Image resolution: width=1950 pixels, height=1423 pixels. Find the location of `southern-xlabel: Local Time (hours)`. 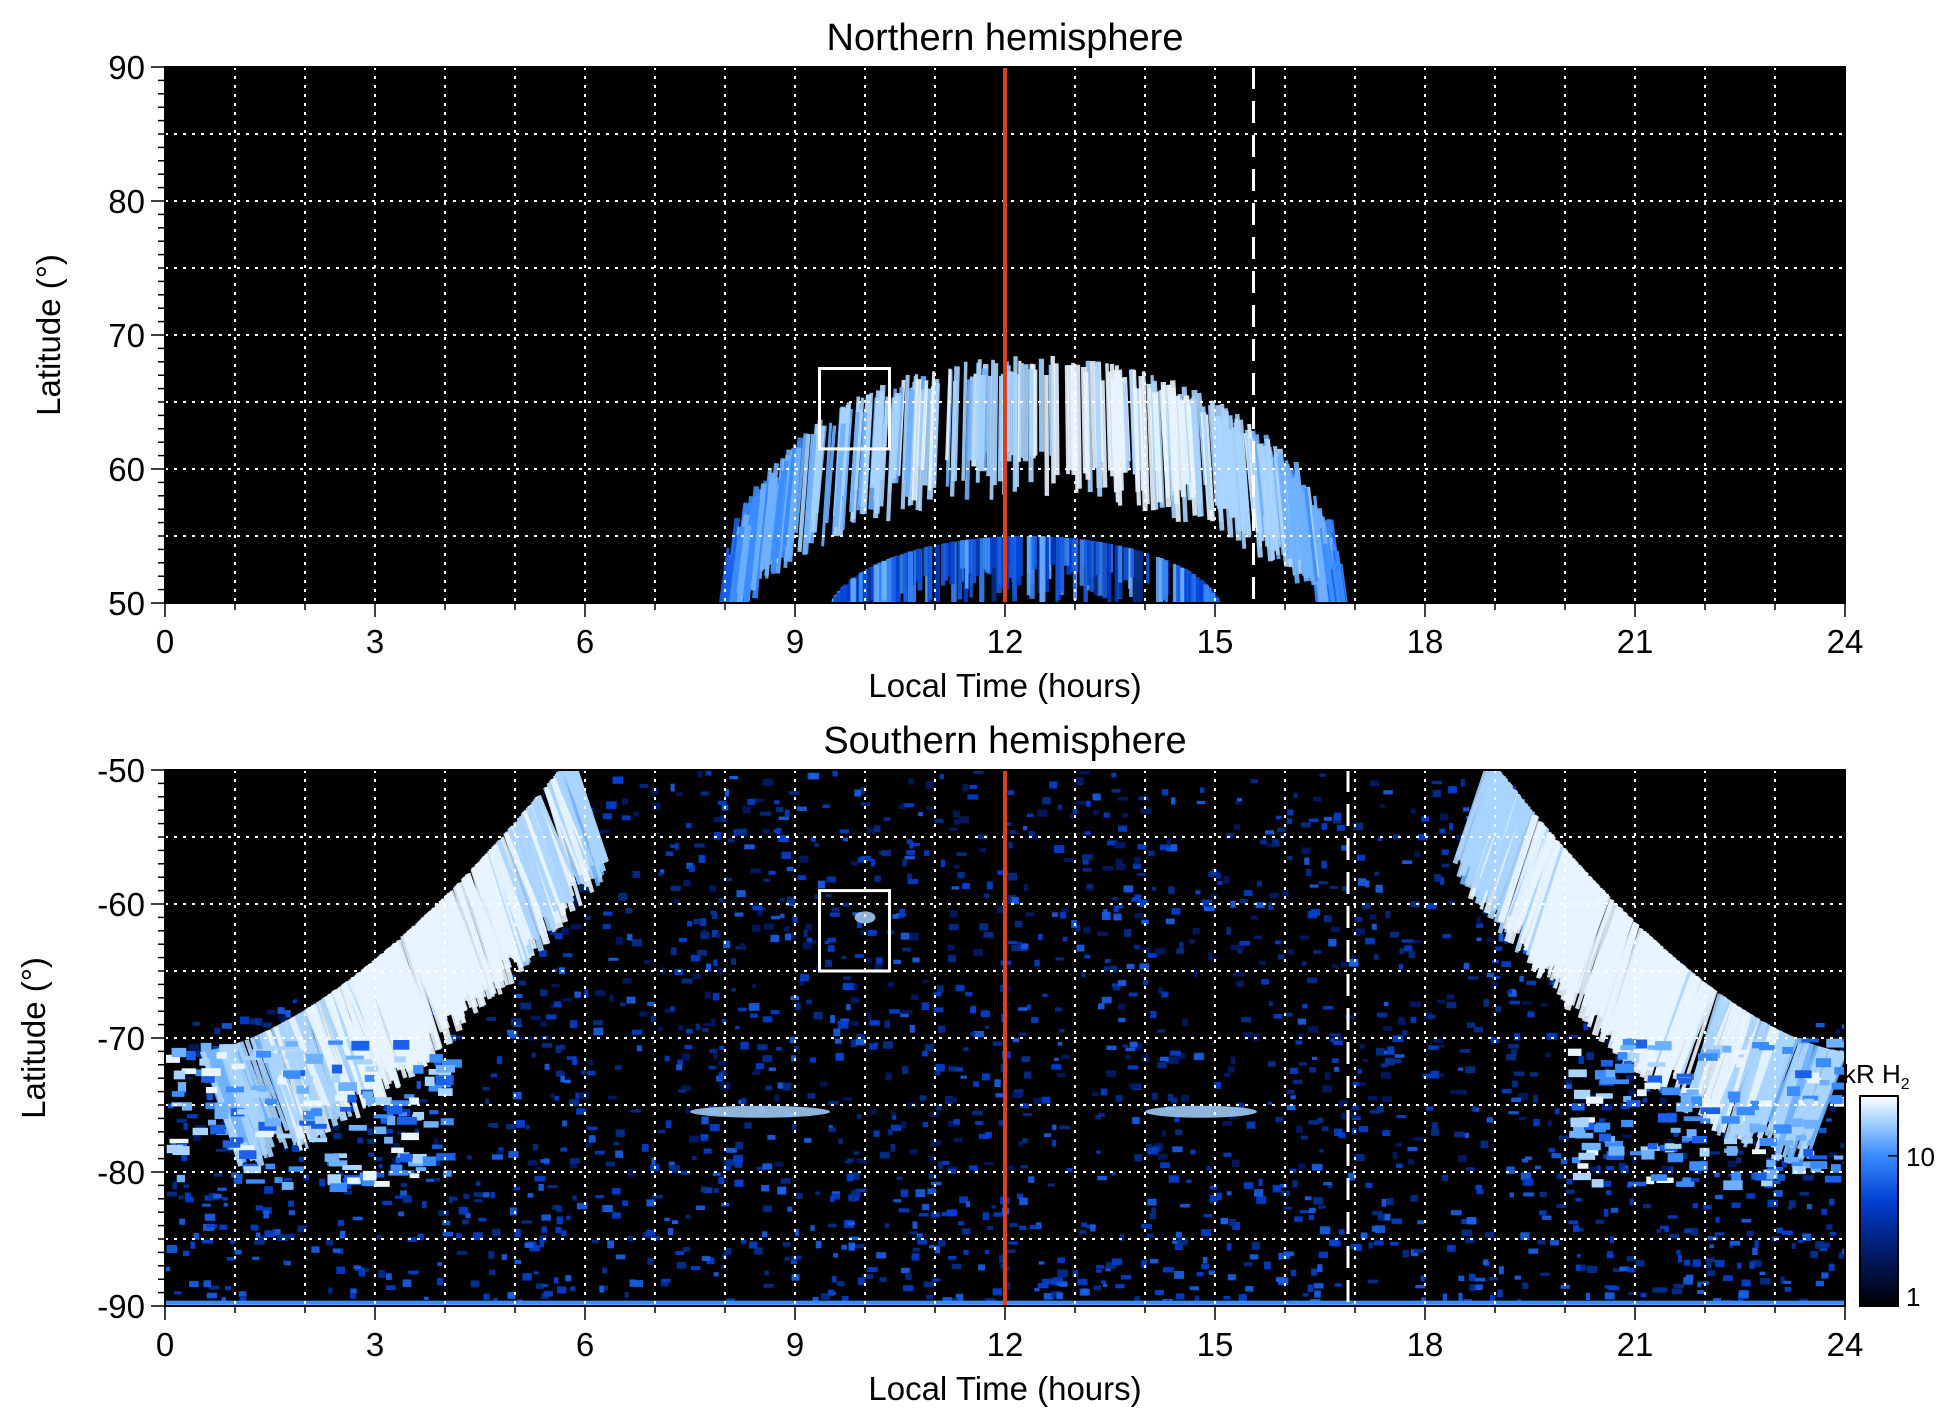

southern-xlabel: Local Time (hours) is located at coordinates (1004, 1388).